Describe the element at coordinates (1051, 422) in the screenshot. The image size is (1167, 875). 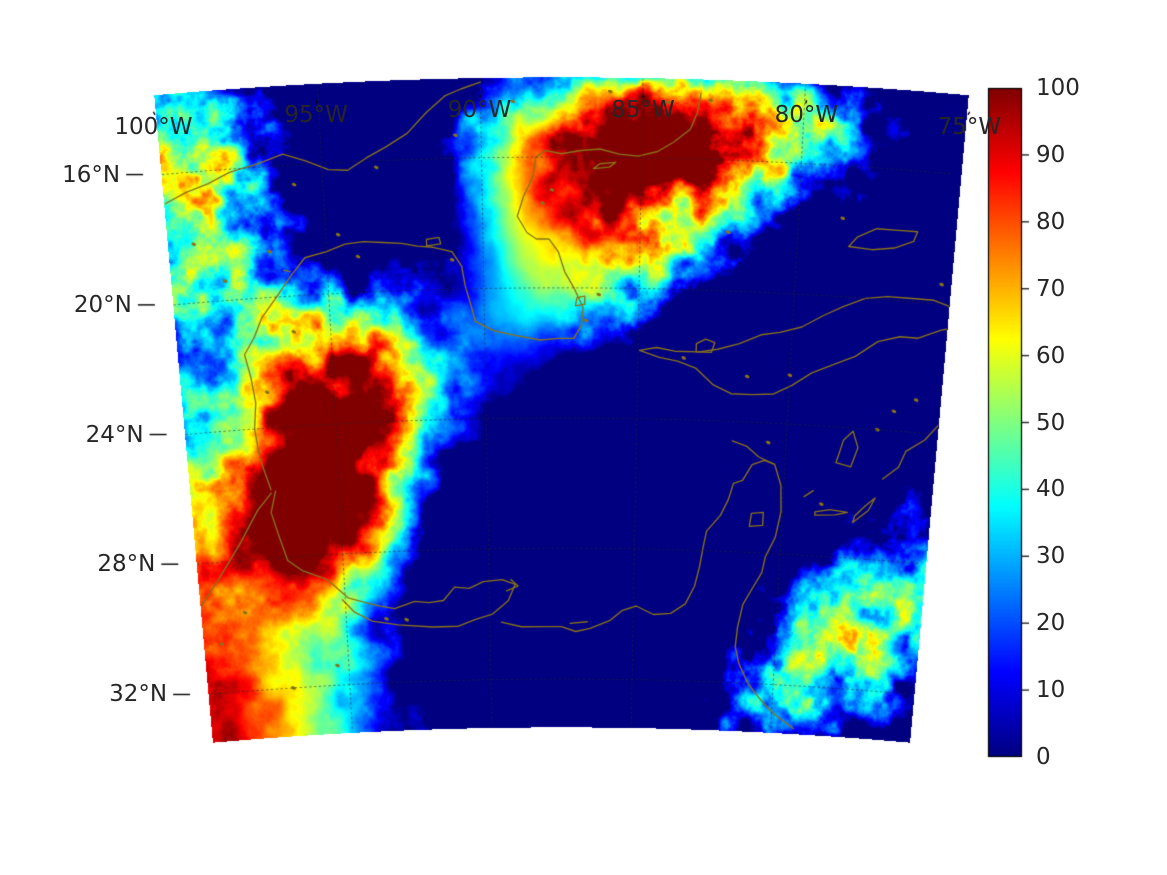
I see `colorbar-tick-label-5: 50` at that location.